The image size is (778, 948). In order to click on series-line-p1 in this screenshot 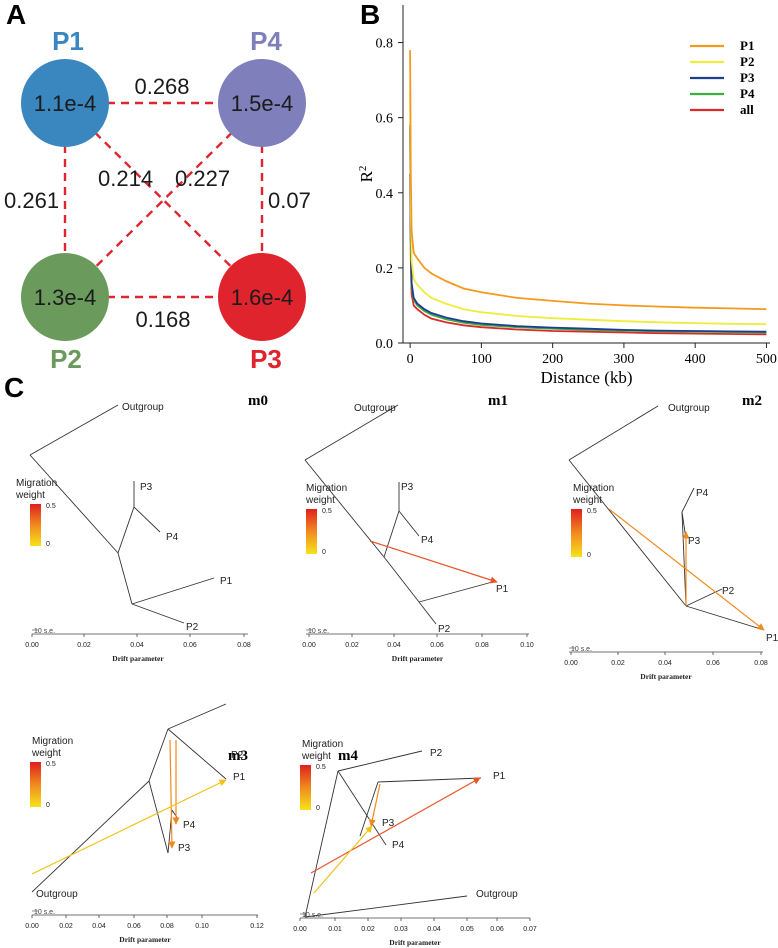, I will do `click(588, 180)`.